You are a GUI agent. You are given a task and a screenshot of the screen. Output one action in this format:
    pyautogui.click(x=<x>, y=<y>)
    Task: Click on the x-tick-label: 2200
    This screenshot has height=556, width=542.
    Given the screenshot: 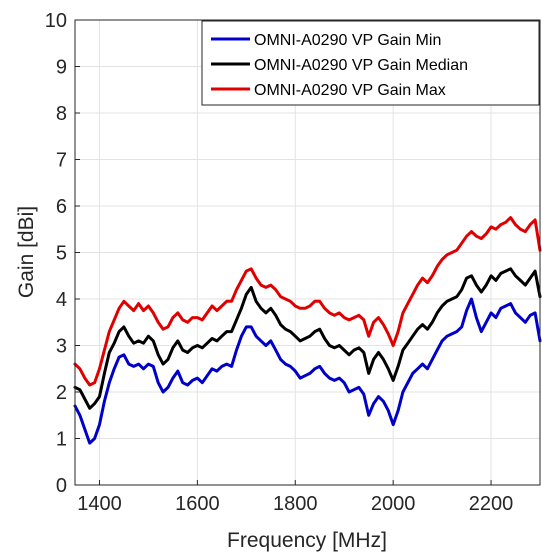 What is the action you would take?
    pyautogui.click(x=491, y=504)
    